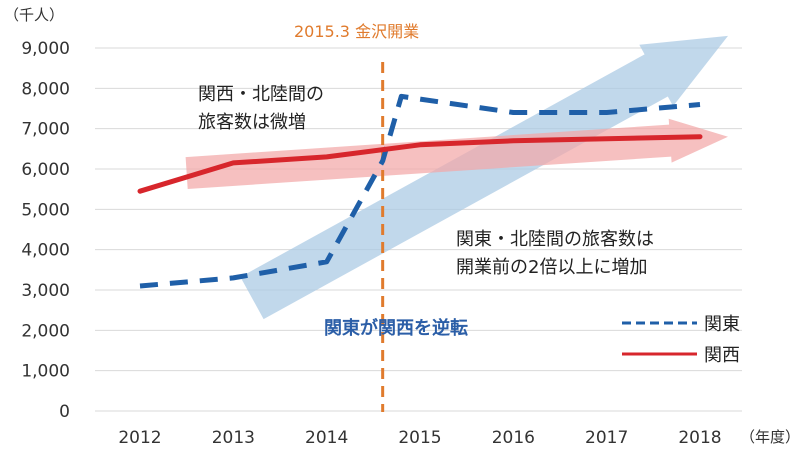 The image size is (800, 464). I want to click on y-tick-label: 9,000, so click(45, 49).